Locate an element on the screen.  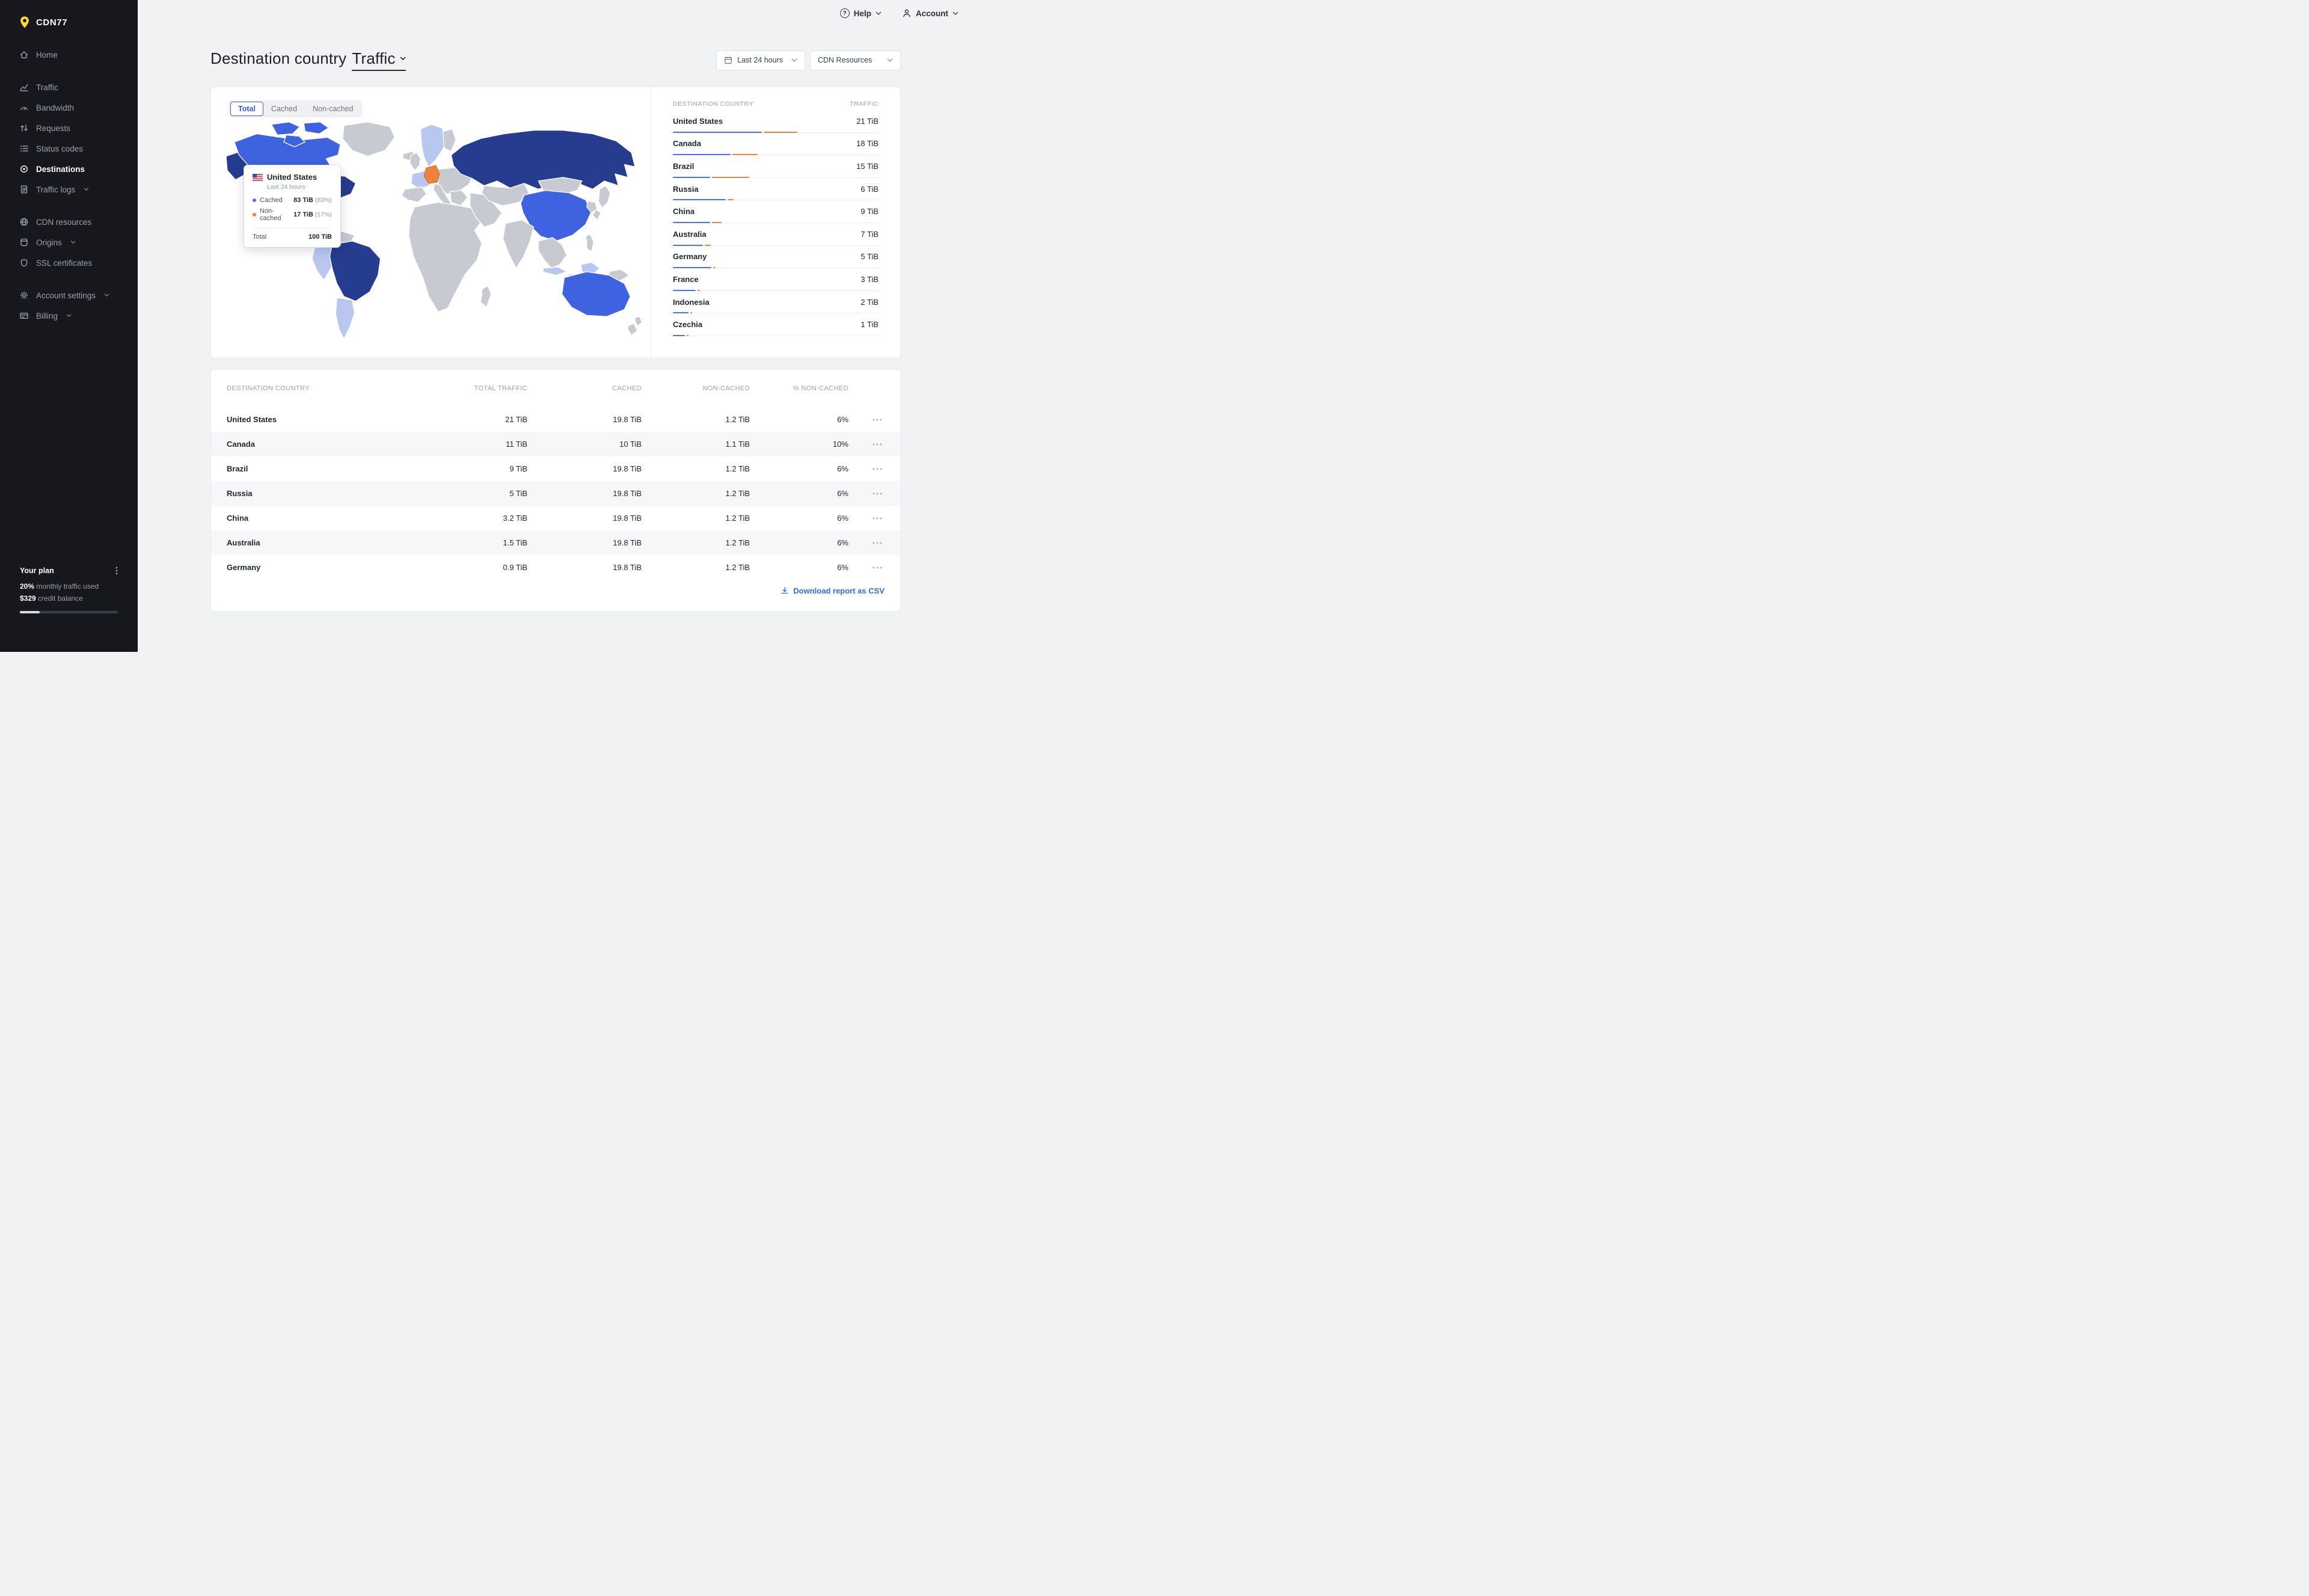
map-country-brazil is located at coordinates (355, 271).